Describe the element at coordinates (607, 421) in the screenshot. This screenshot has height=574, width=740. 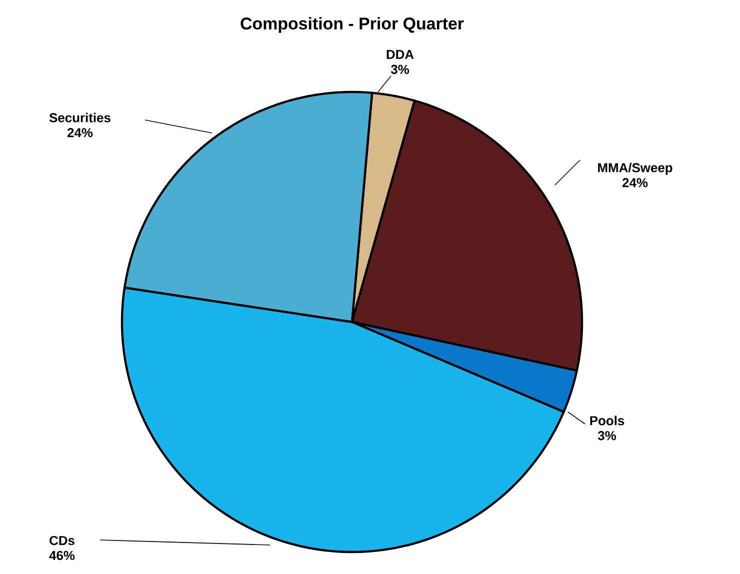
I see `slice-label: Pools` at that location.